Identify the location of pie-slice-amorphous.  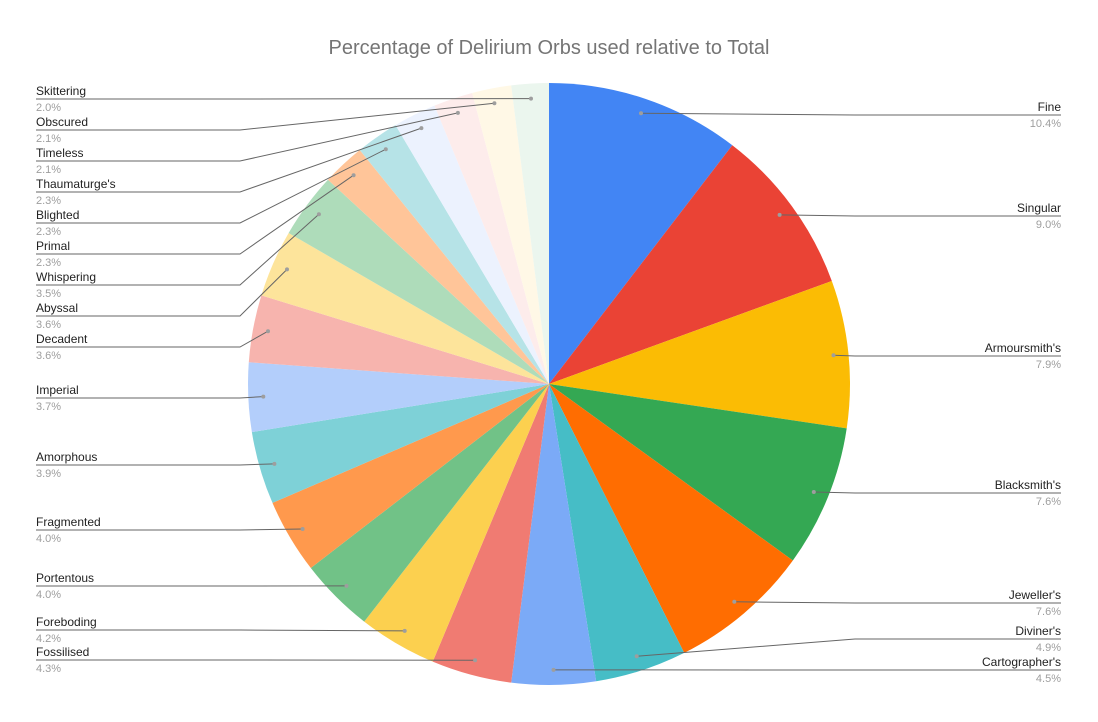
(400, 443).